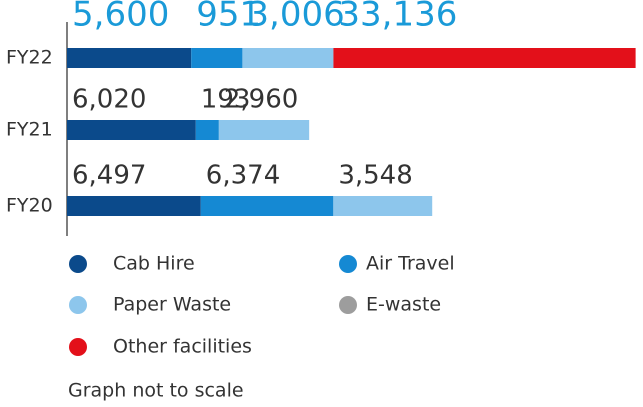 This screenshot has height=407, width=643. I want to click on value-label: 193, so click(226, 100).